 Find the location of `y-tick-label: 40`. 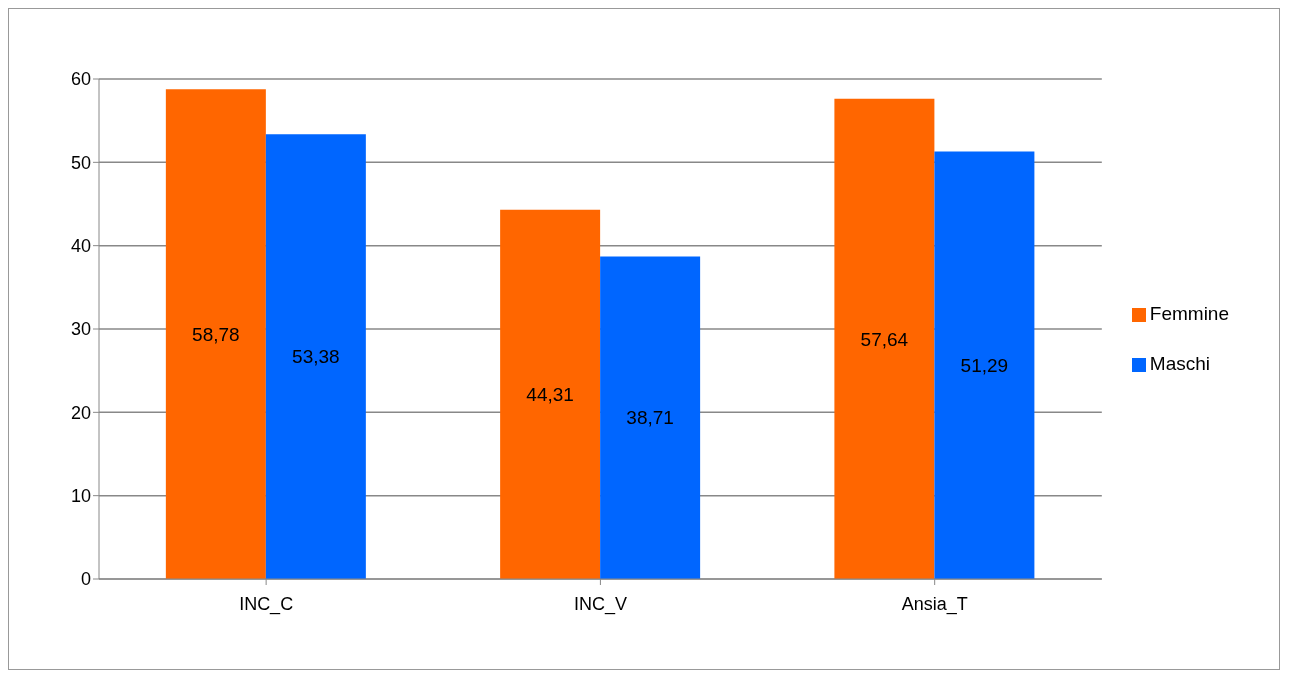

y-tick-label: 40 is located at coordinates (80, 246).